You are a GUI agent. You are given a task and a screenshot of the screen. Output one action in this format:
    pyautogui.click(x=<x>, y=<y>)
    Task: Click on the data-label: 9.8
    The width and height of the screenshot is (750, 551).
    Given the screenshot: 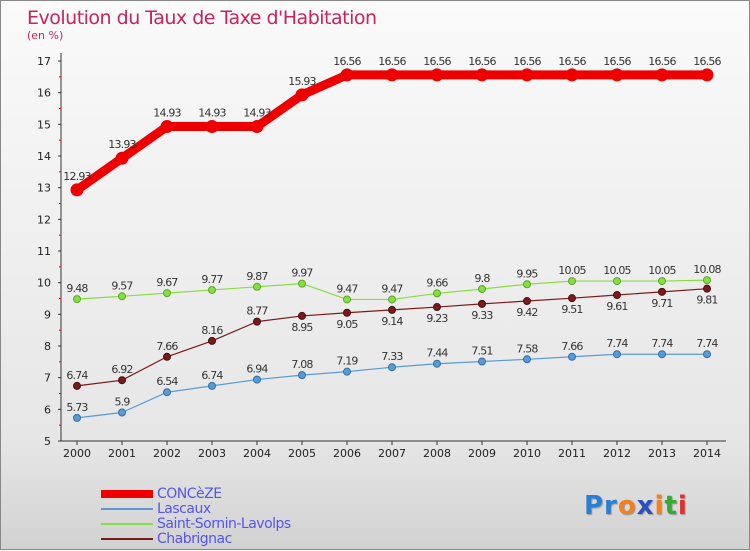 What is the action you would take?
    pyautogui.click(x=482, y=278)
    